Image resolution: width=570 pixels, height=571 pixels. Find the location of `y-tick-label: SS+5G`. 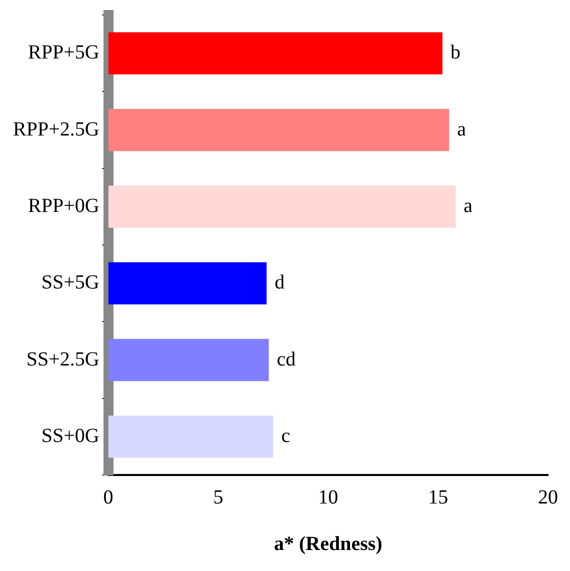

y-tick-label: SS+5G is located at coordinates (70, 283).